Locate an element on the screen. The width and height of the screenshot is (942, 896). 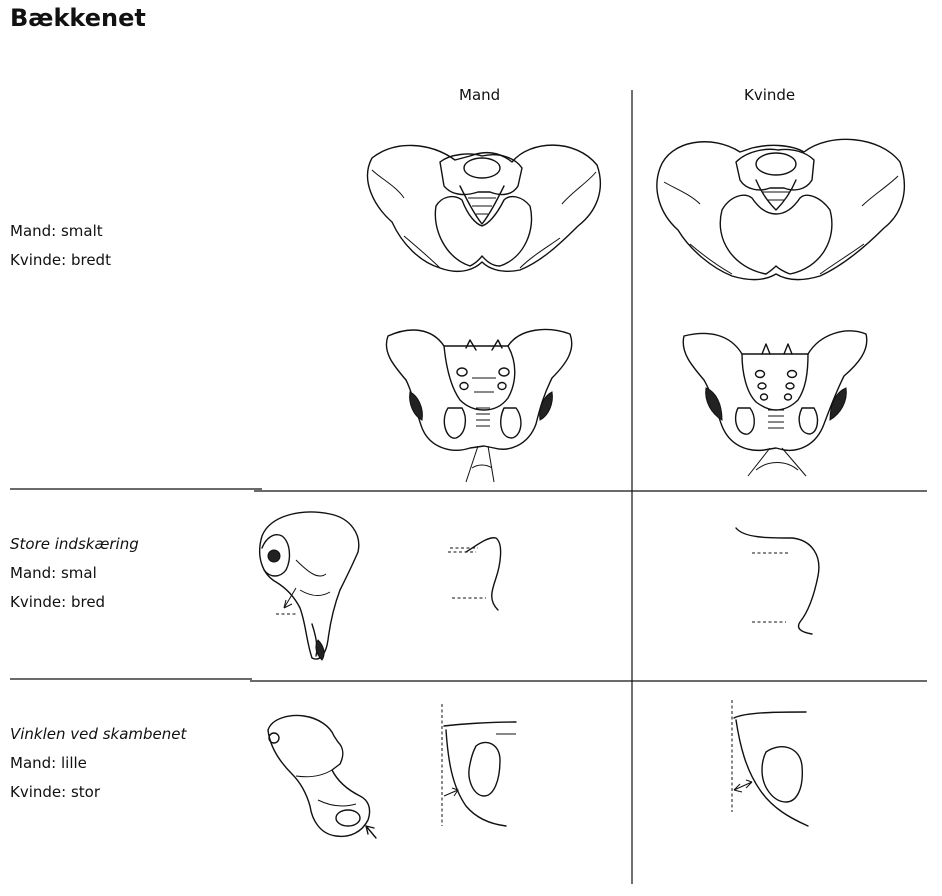
row-pubic-angle-female: Kvinde: stor is located at coordinates (55, 792).